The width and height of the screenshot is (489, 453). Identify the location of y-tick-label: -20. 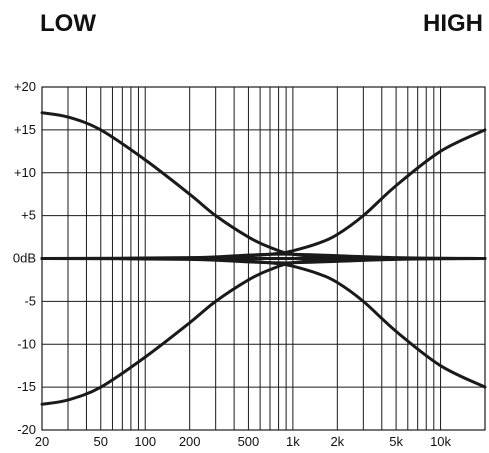
(26, 429).